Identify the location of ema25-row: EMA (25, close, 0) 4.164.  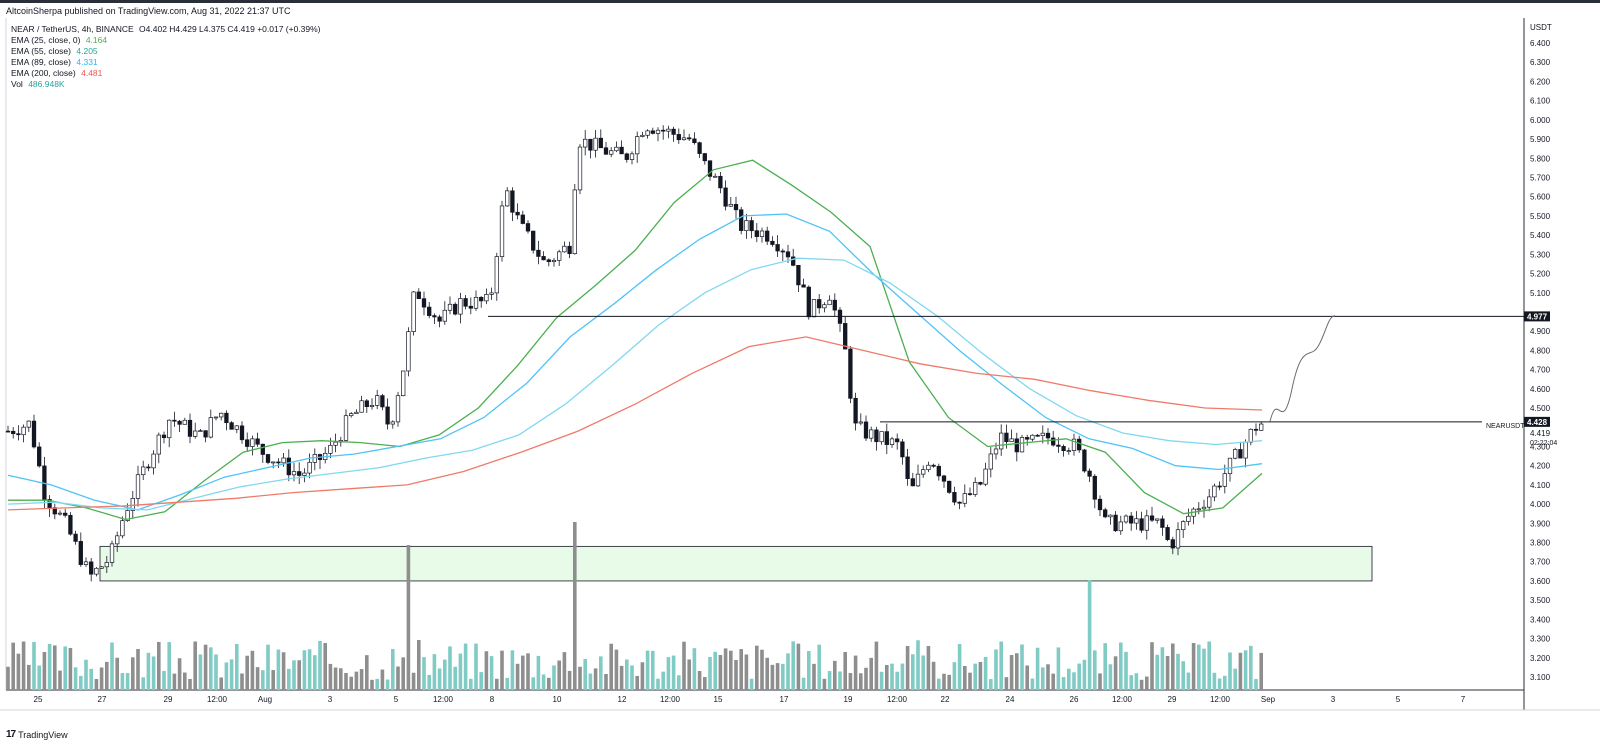
(166, 40).